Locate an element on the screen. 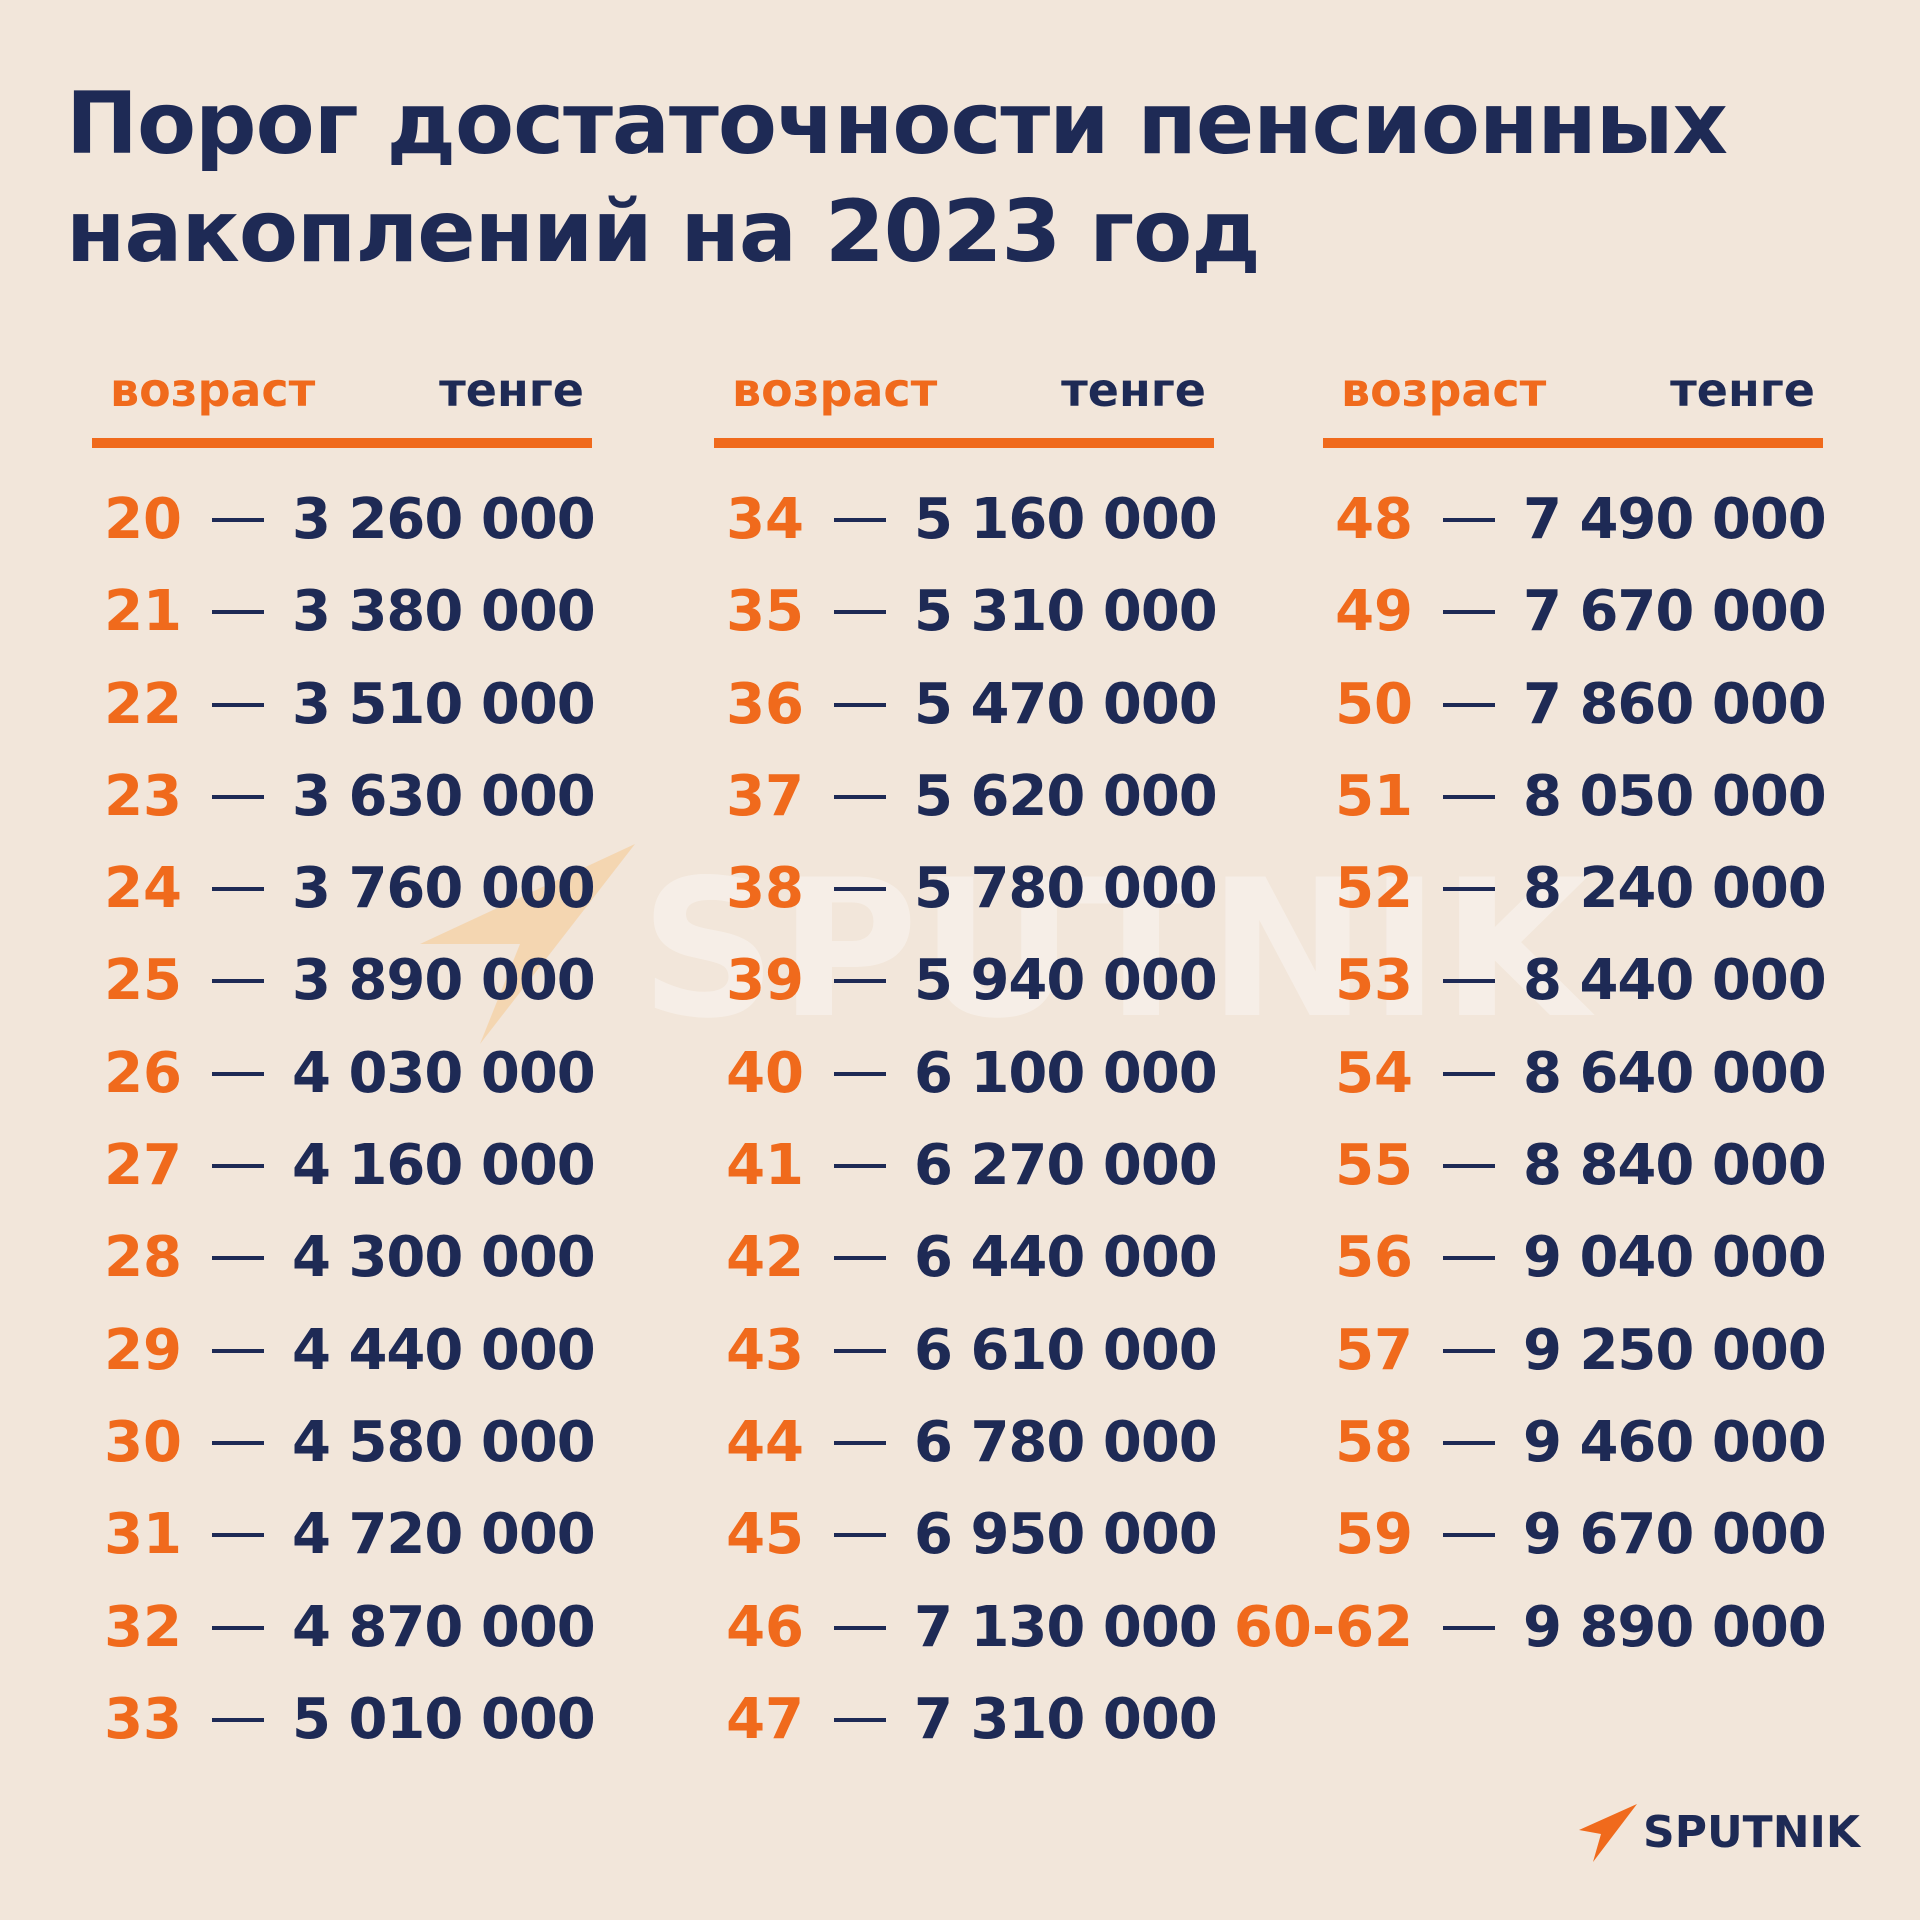 This screenshot has height=1920, width=1920. amount-value: 4 300 000 is located at coordinates (444, 1258).